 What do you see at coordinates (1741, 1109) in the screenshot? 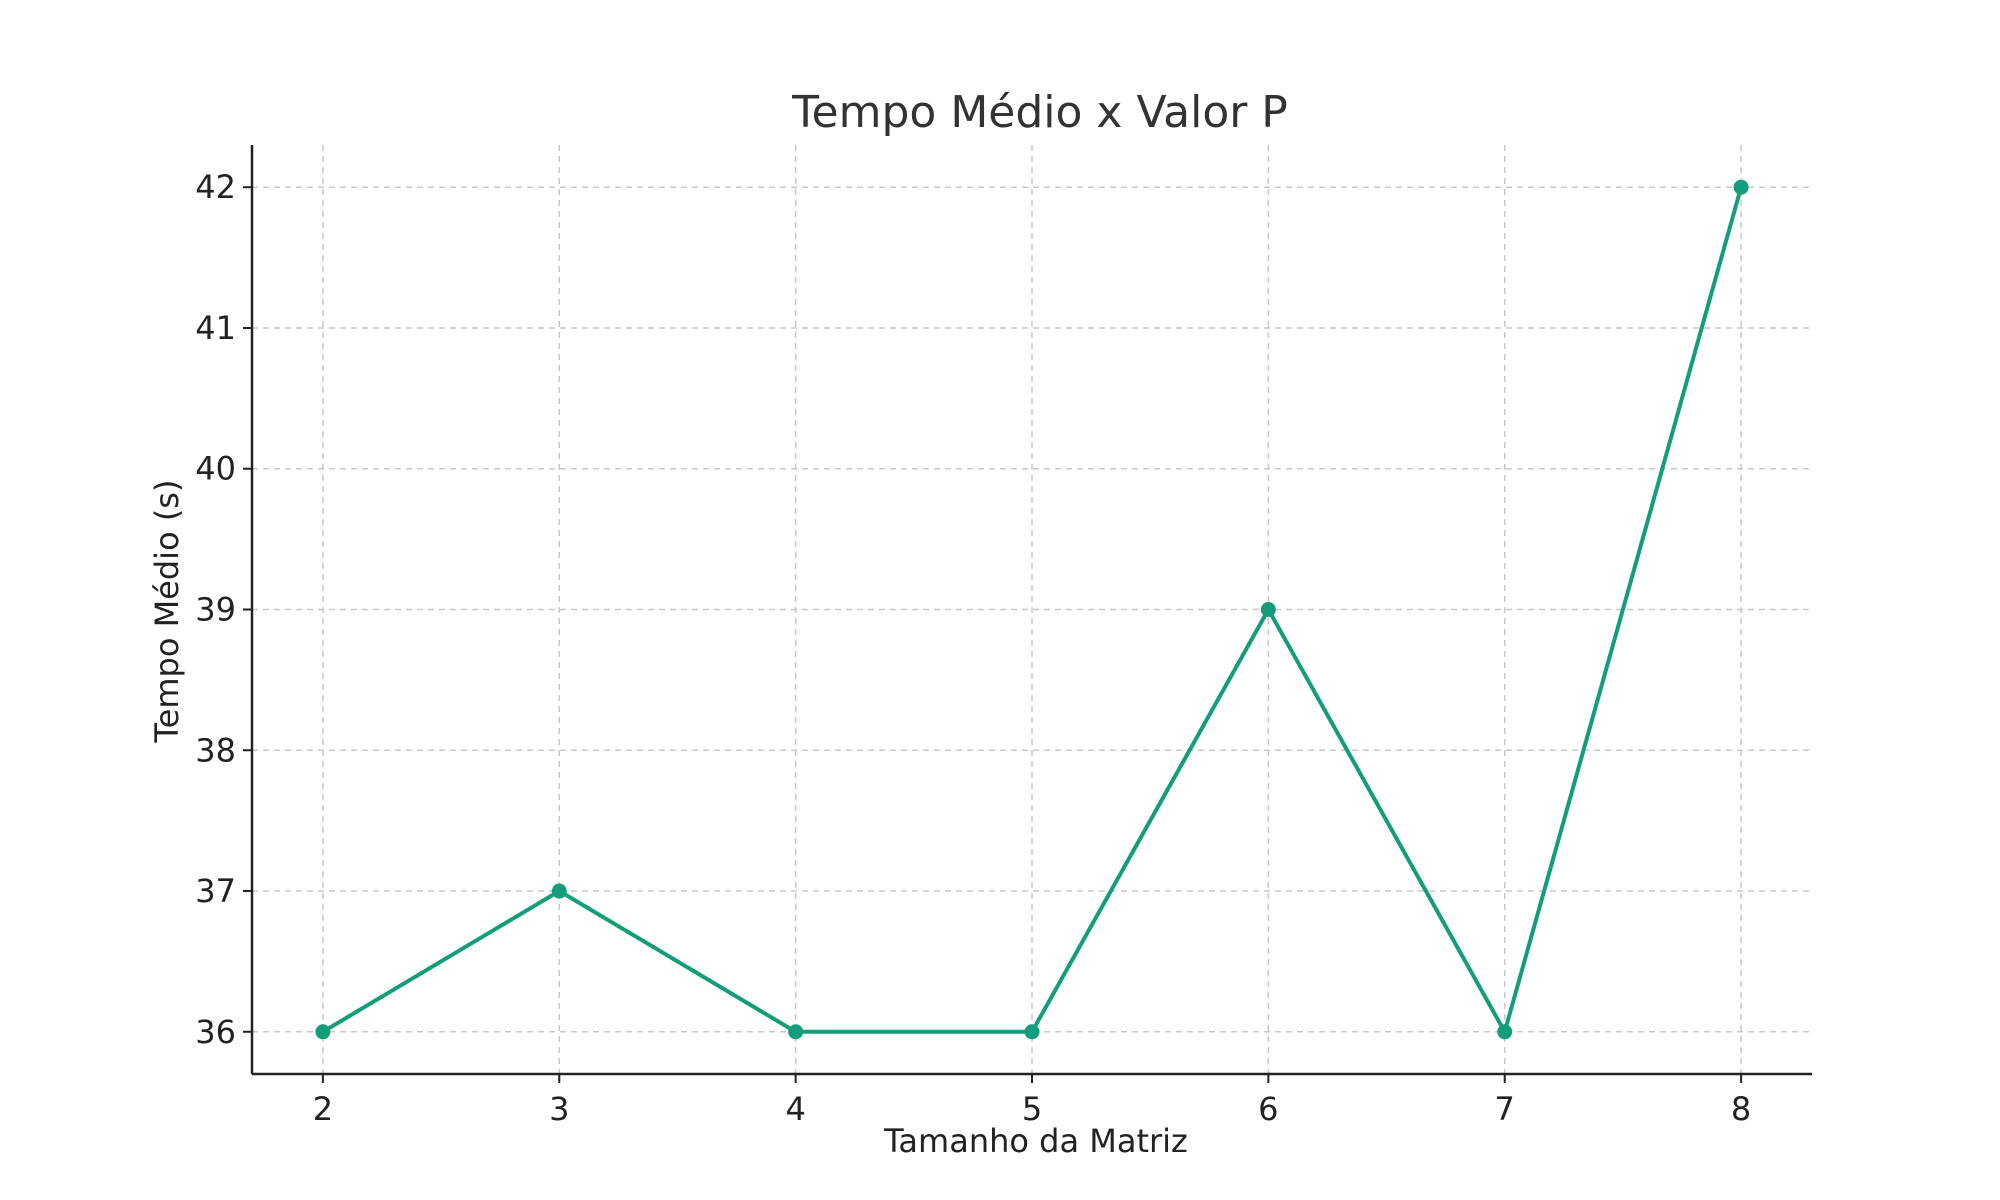
I see `x-tick-label: 8` at bounding box center [1741, 1109].